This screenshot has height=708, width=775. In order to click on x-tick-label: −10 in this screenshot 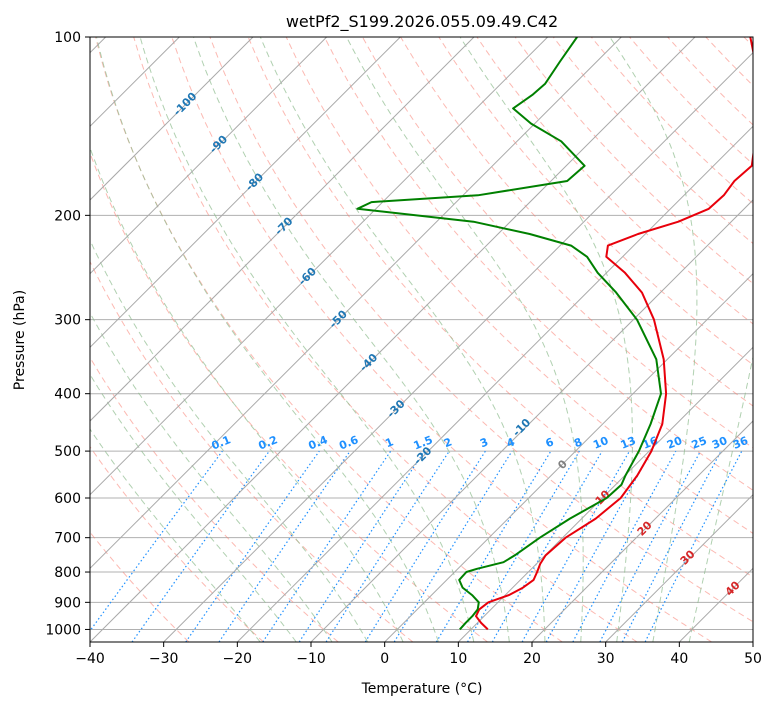, I will do `click(311, 659)`.